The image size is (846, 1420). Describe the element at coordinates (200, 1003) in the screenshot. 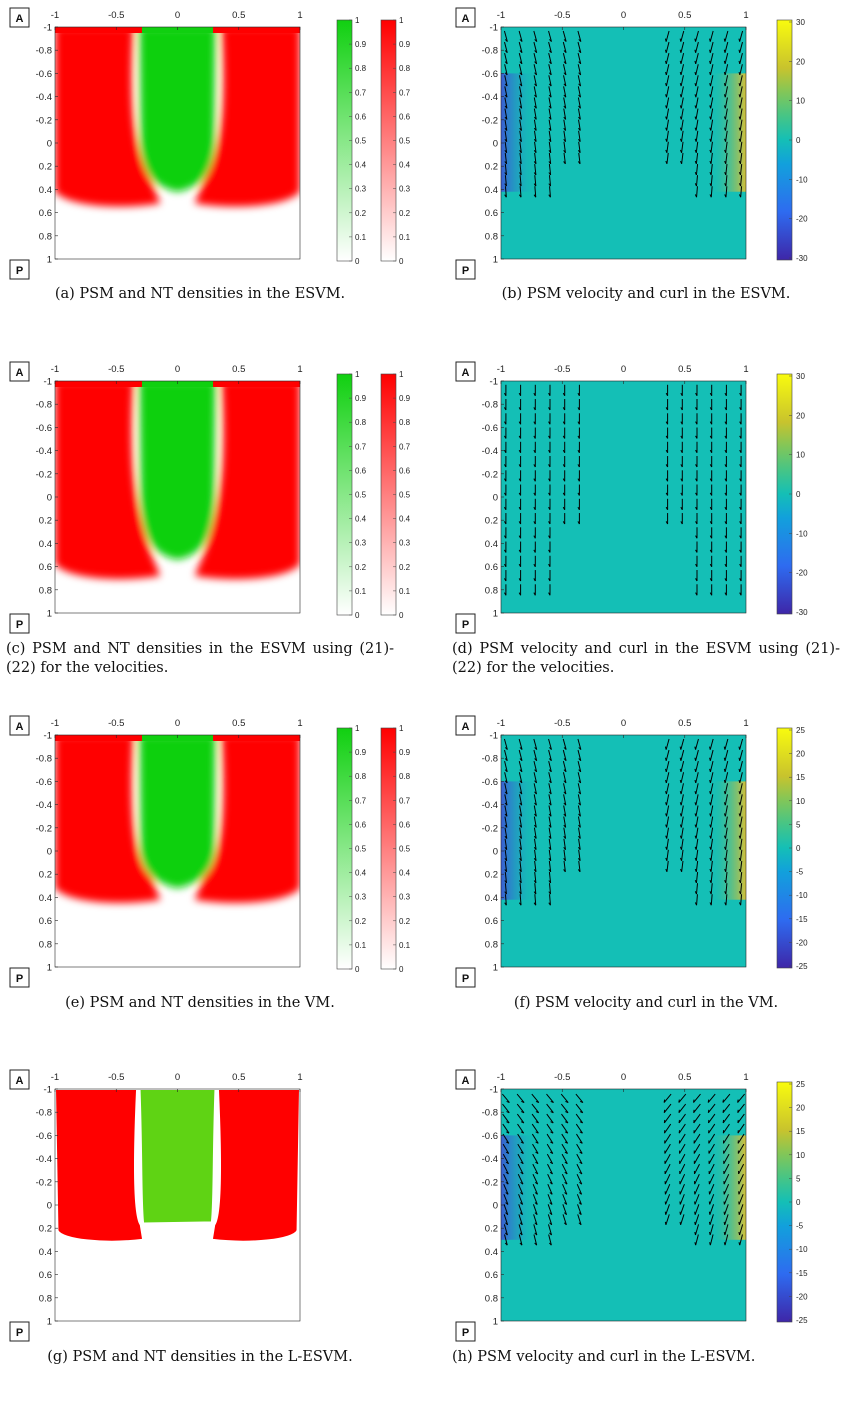

I see `caption-e: (e) PSM and NT densities in the VM.` at that location.